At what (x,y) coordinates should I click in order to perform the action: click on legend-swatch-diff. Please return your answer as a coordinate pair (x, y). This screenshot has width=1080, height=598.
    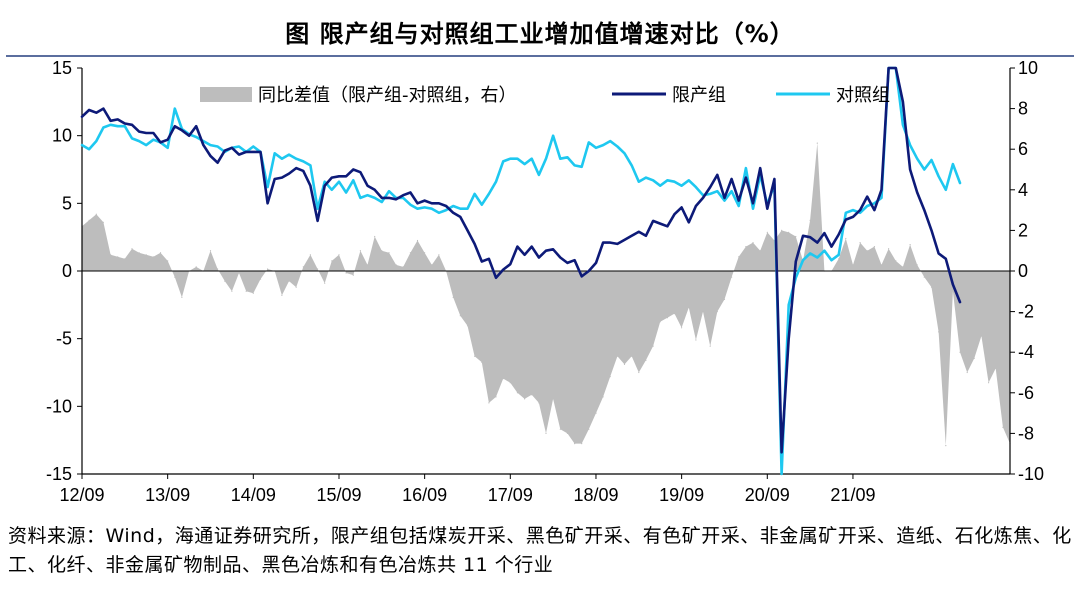
    Looking at the image, I should click on (226, 94).